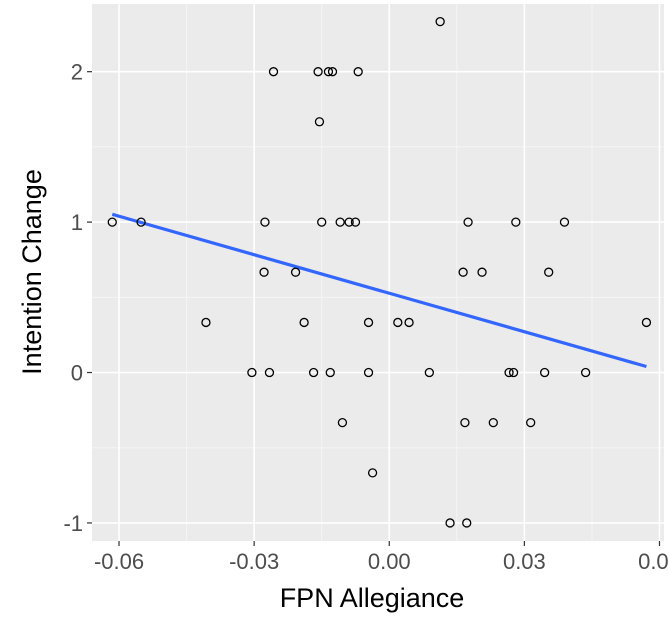 Image resolution: width=669 pixels, height=617 pixels. What do you see at coordinates (77, 373) in the screenshot?
I see `y-tick-label: 0` at bounding box center [77, 373].